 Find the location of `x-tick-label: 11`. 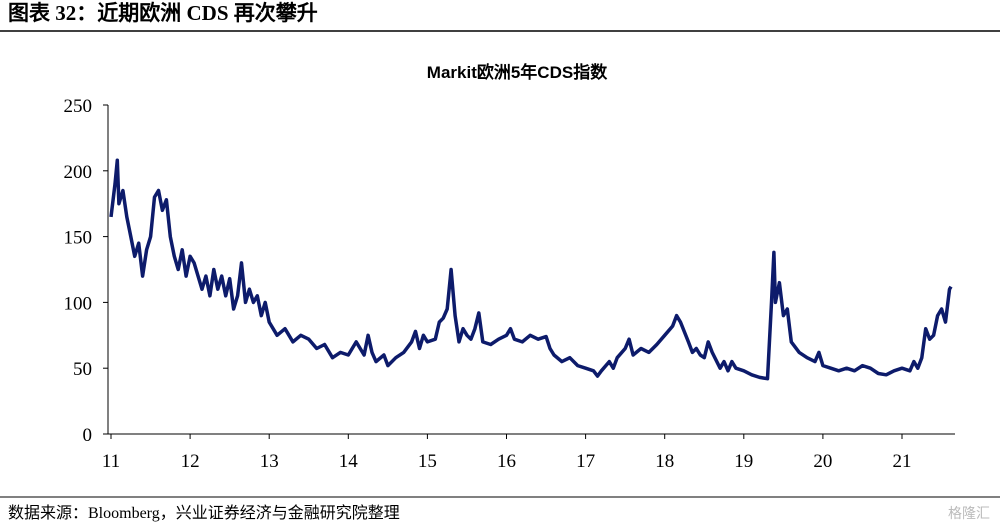

x-tick-label: 11 is located at coordinates (111, 461).